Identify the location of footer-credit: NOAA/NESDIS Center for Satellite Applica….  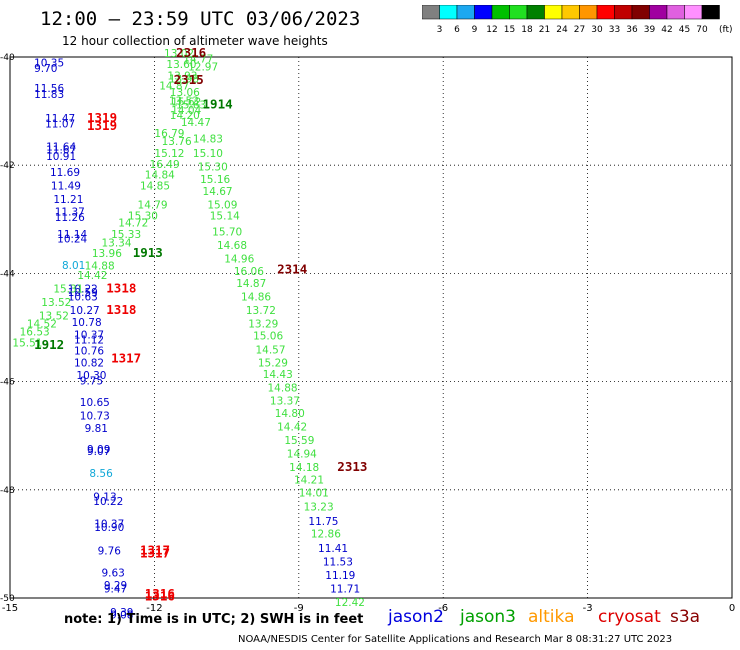
(455, 639).